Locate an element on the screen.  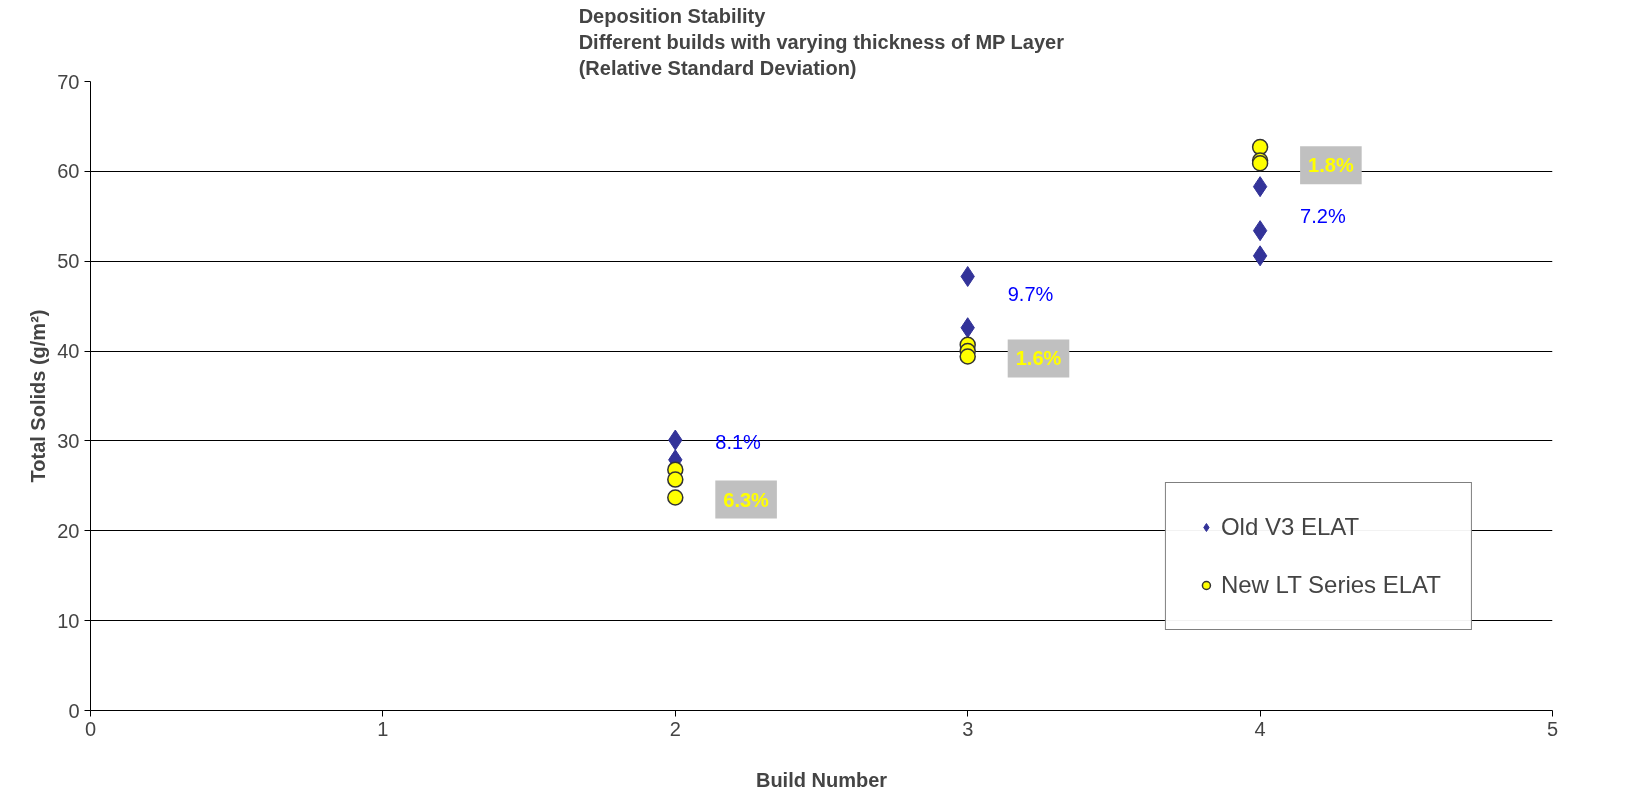
y-tick-label: 60 is located at coordinates (68, 171).